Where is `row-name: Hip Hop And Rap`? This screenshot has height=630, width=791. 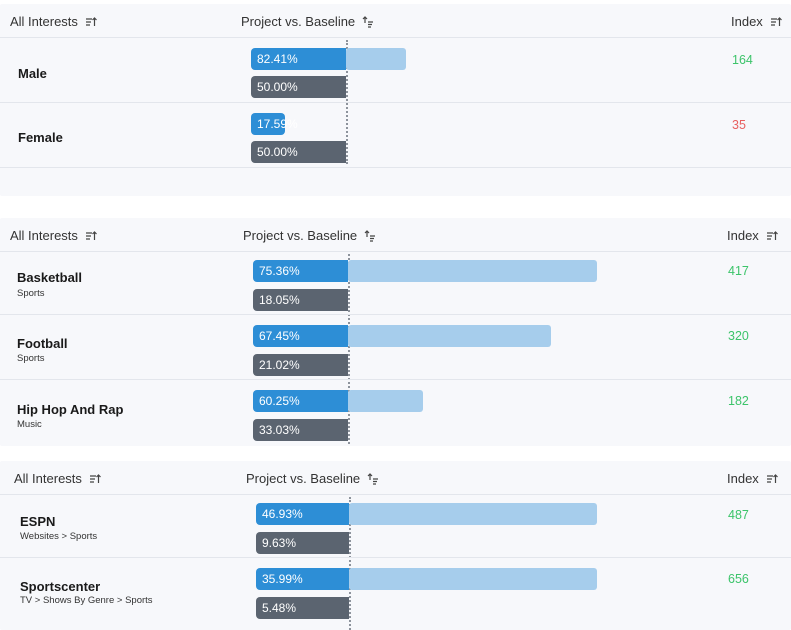
row-name: Hip Hop And Rap is located at coordinates (70, 409).